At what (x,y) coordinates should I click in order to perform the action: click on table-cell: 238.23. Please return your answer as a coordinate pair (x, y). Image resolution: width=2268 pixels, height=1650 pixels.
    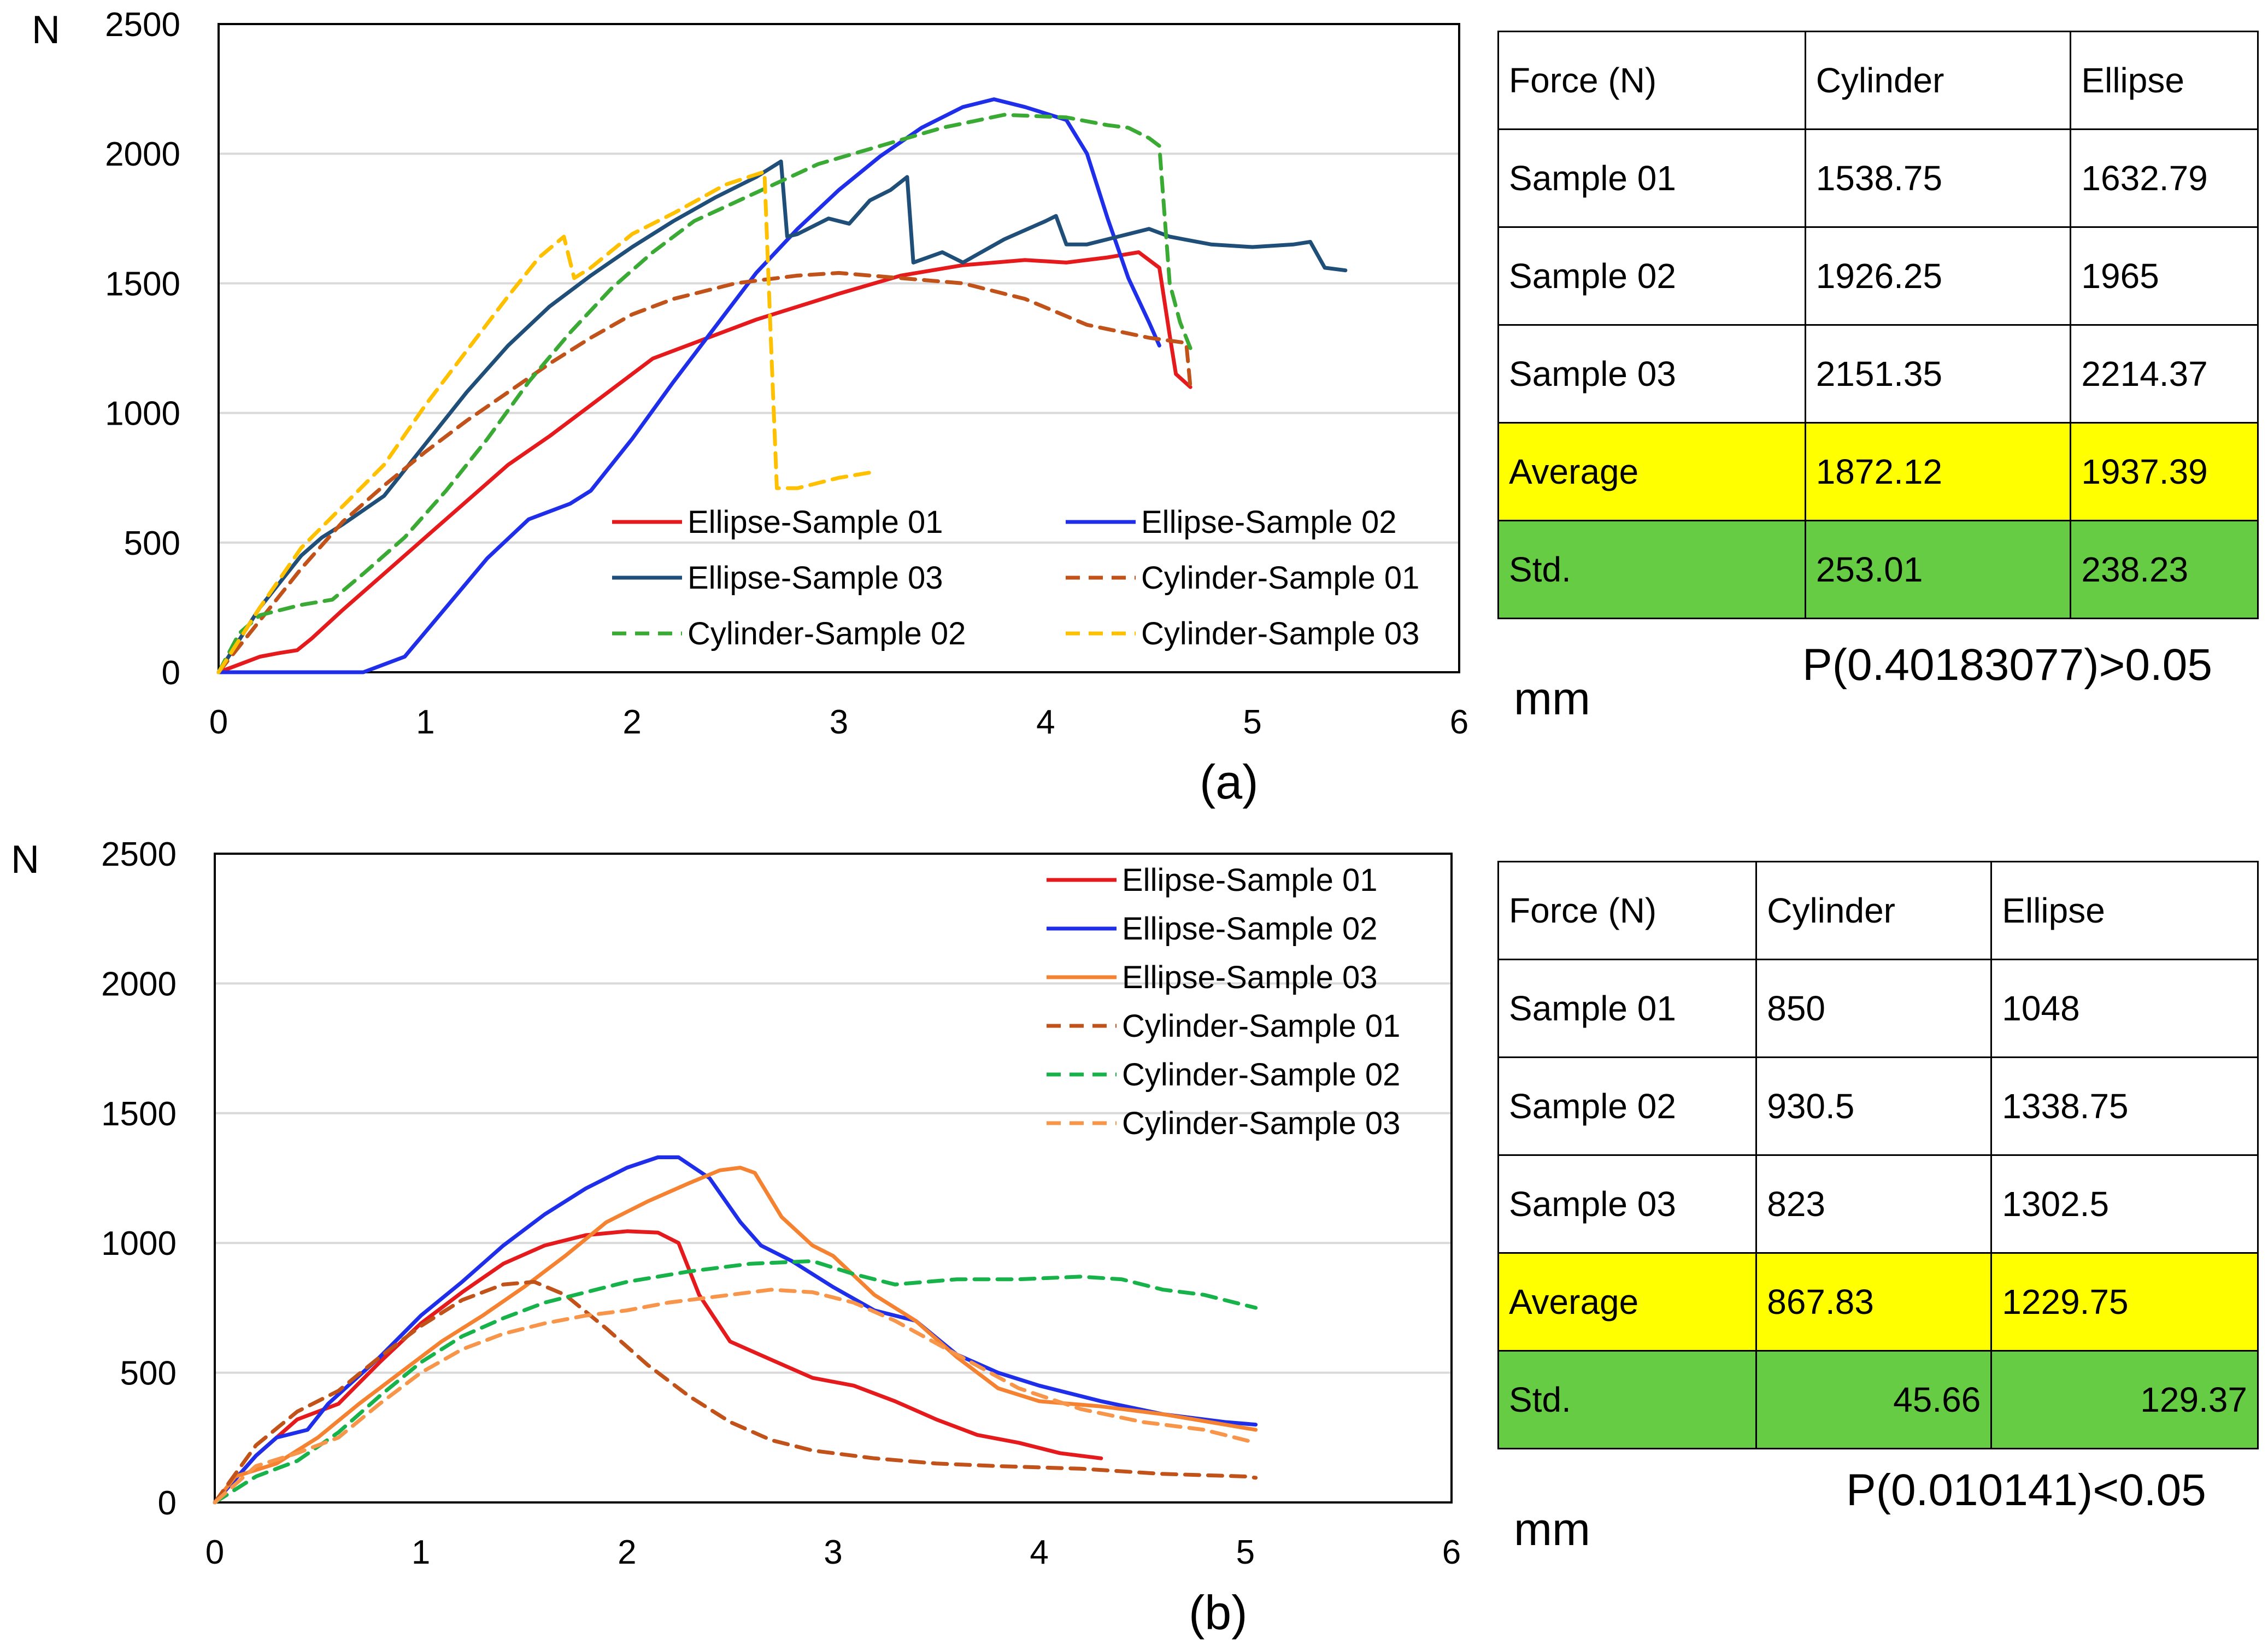
    Looking at the image, I should click on (2164, 569).